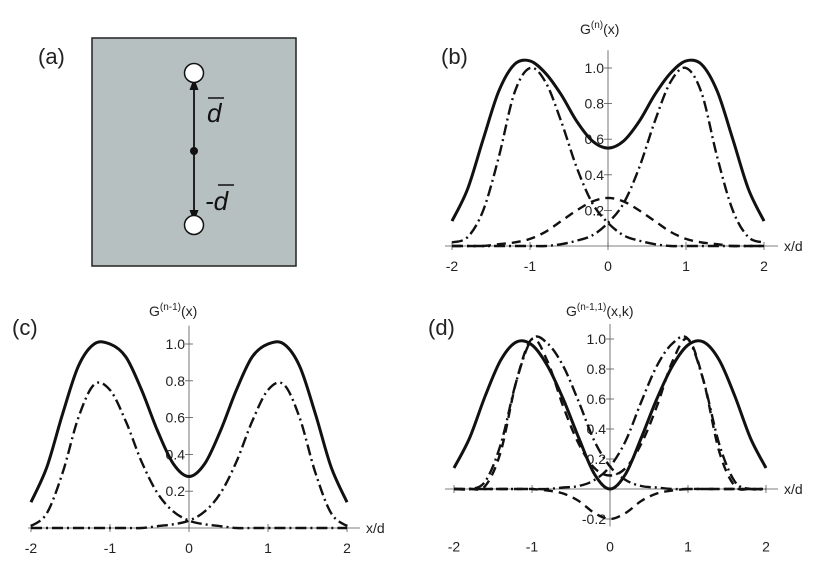  I want to click on panel-a: (a) d -d, so click(167, 152).